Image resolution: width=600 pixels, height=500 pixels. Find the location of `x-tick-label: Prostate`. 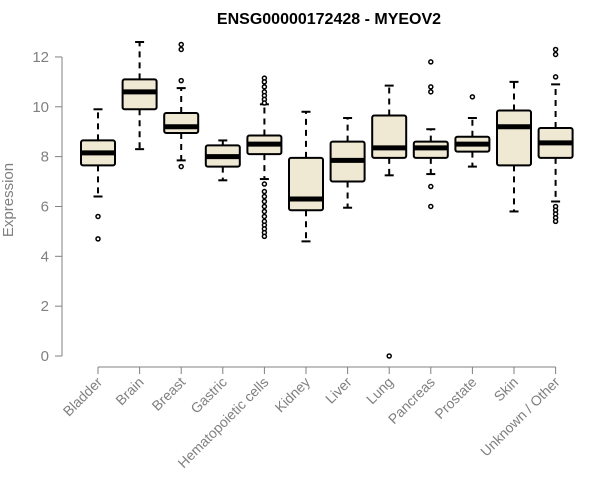

x-tick-label: Prostate is located at coordinates (455, 398).